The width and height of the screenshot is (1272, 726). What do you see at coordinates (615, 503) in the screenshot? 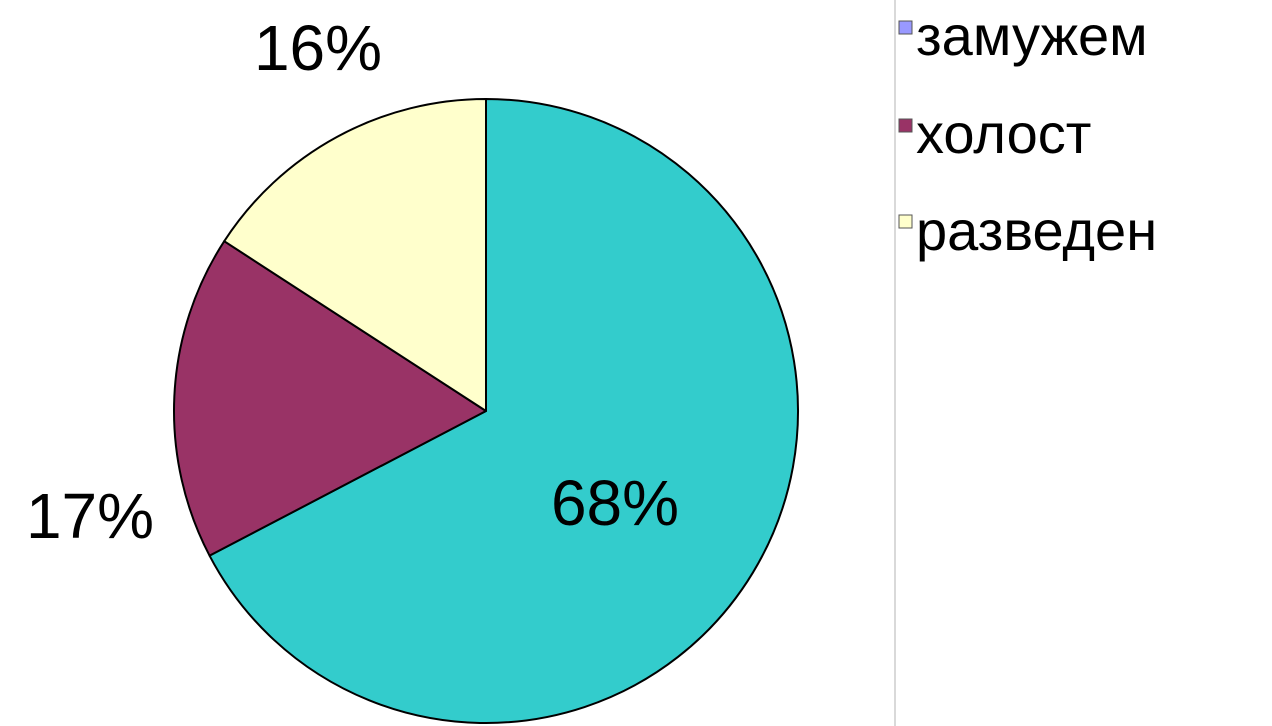
I see `data-label-married: 68%` at bounding box center [615, 503].